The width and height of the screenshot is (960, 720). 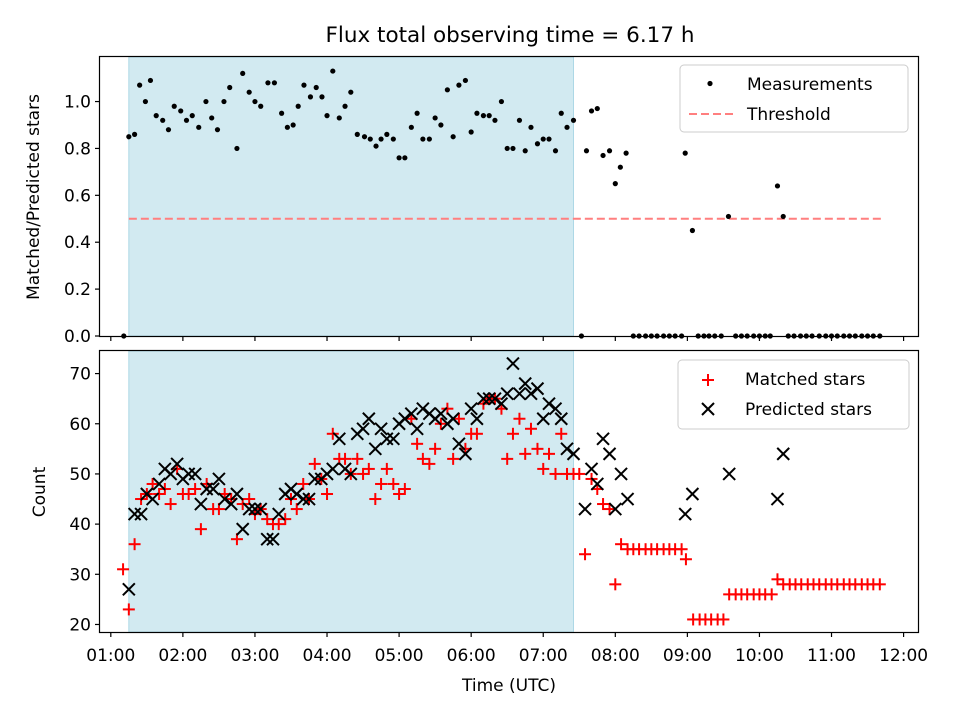 I want to click on top-ytick-label: 0.6, so click(x=77, y=196).